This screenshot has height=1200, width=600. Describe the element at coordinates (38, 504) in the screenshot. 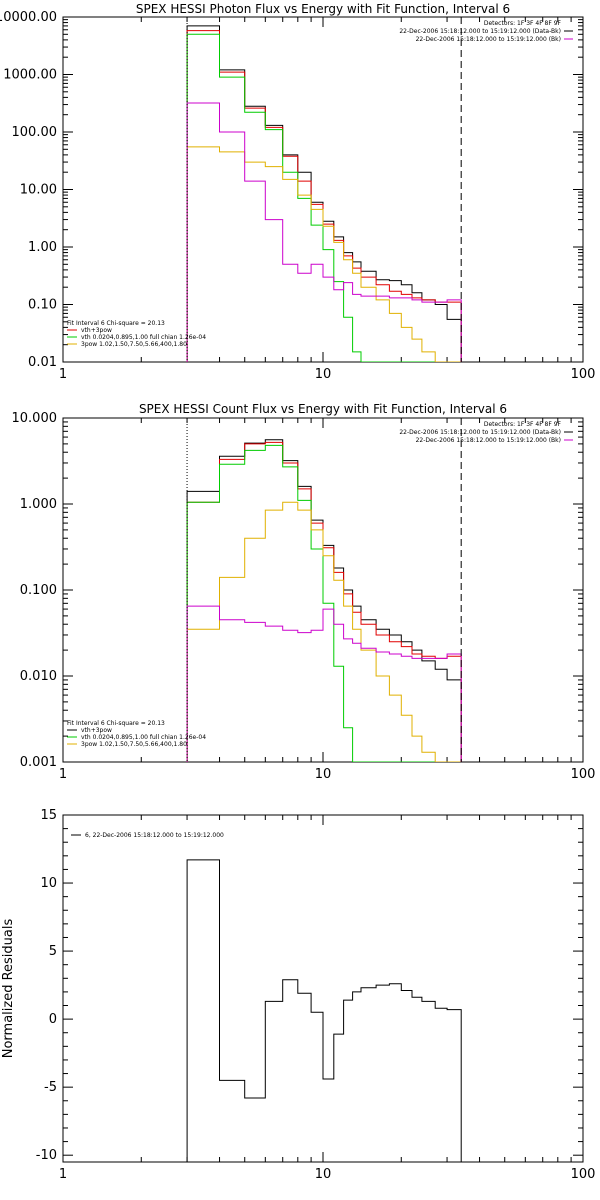

I see `y-tick-label: 1.000` at that location.